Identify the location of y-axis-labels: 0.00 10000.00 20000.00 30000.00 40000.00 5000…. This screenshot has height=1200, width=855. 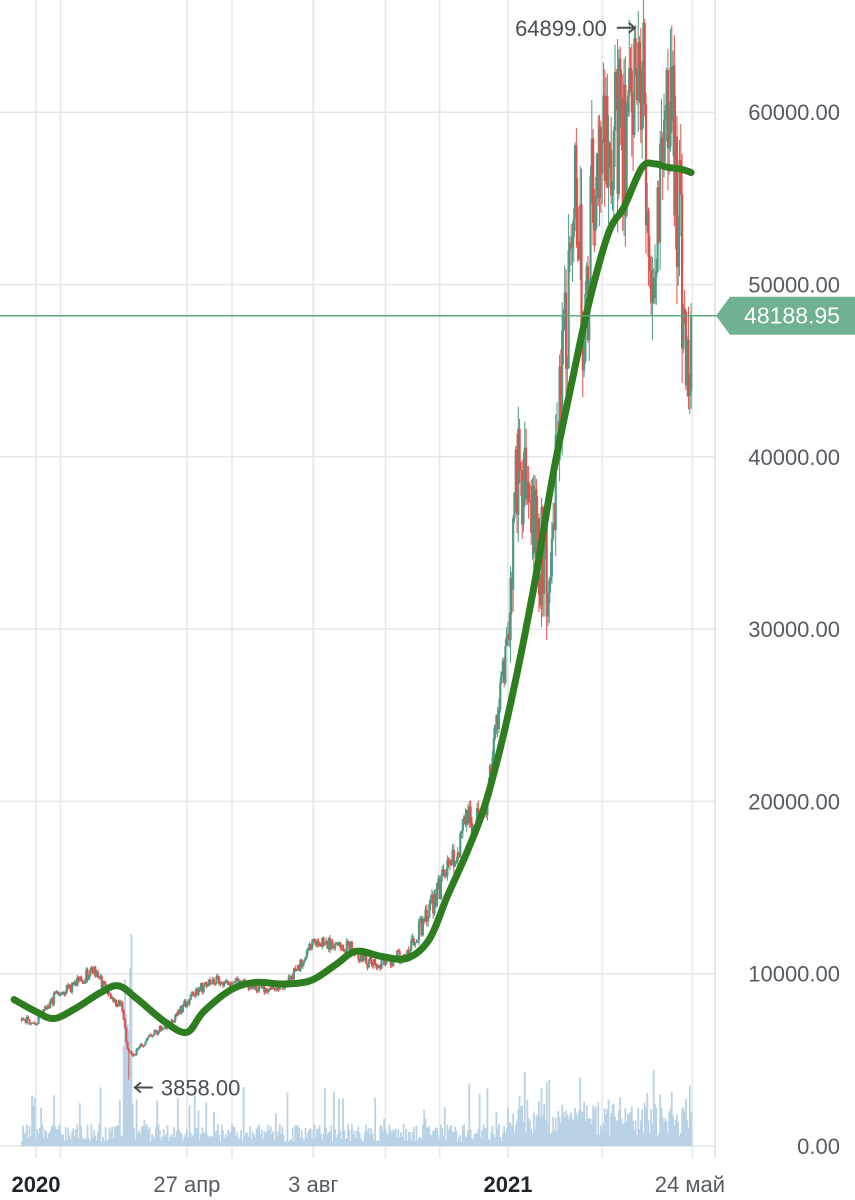
(794, 629).